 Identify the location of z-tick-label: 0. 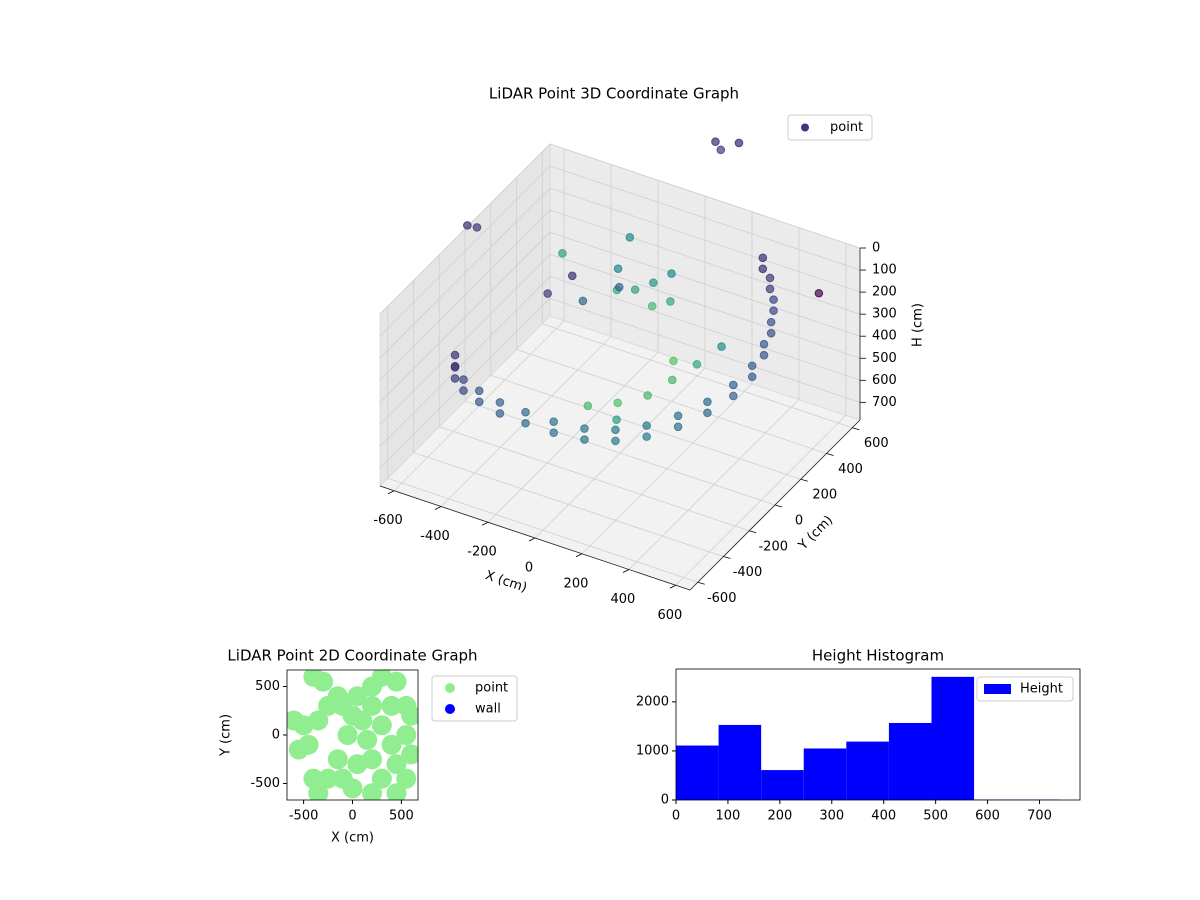
(876, 248).